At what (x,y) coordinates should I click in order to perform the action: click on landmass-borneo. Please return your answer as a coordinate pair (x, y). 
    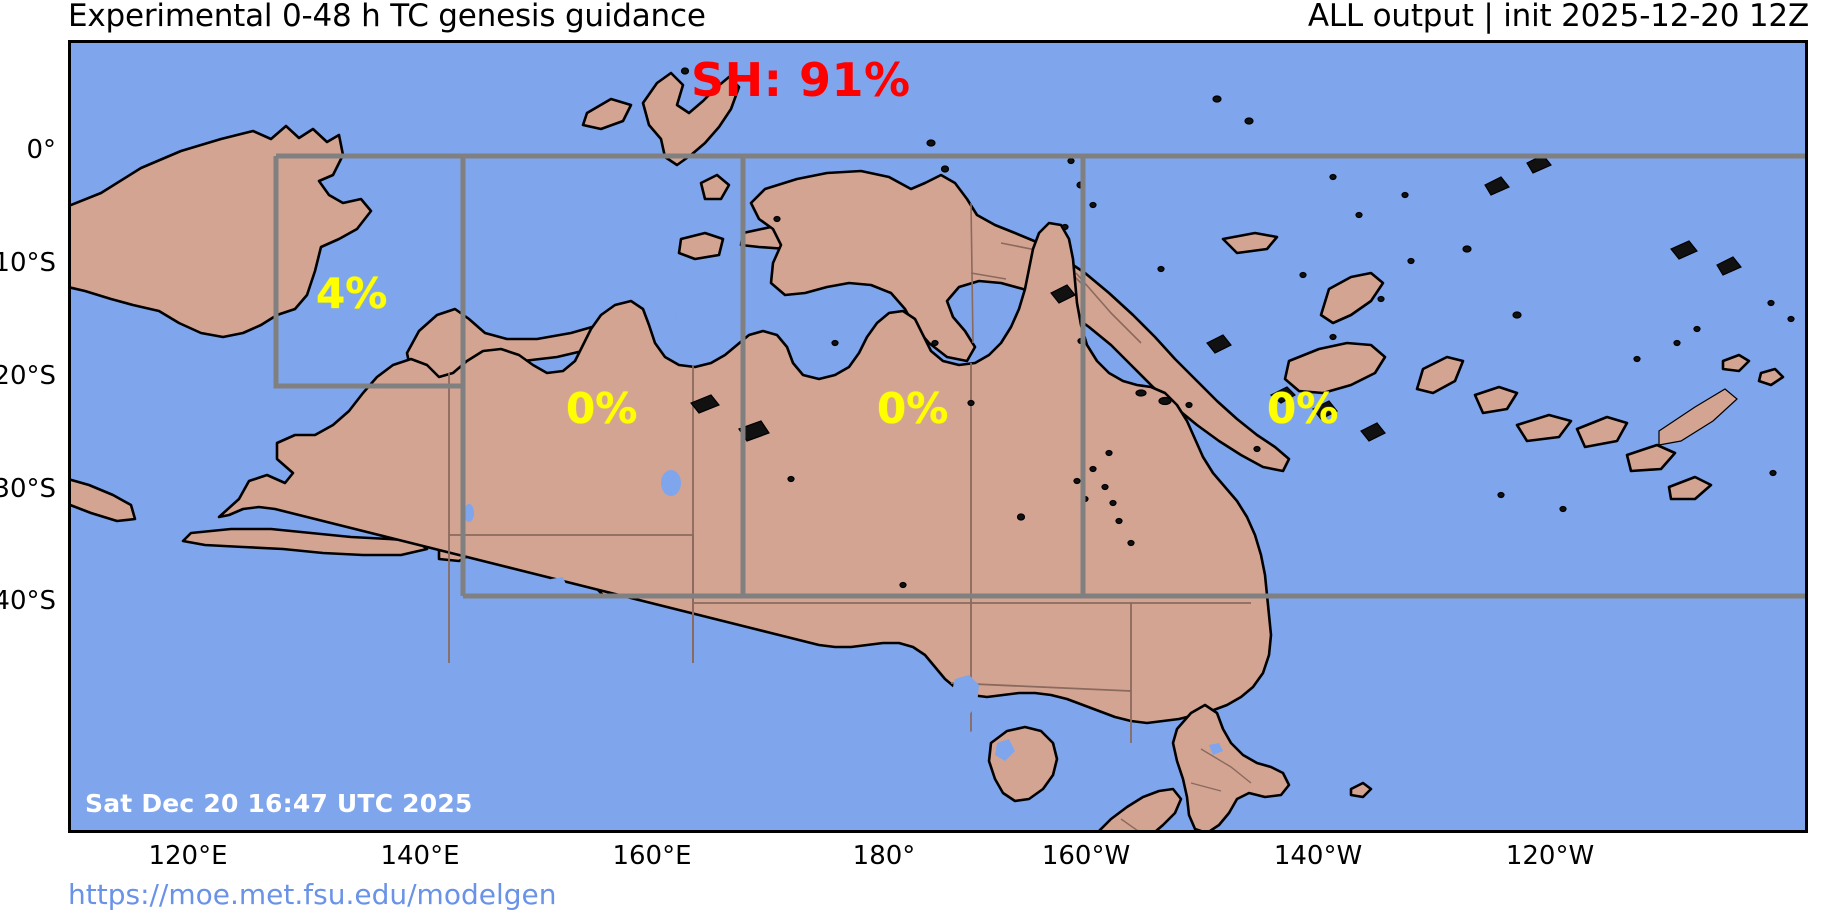
    Looking at the image, I should click on (222, 231).